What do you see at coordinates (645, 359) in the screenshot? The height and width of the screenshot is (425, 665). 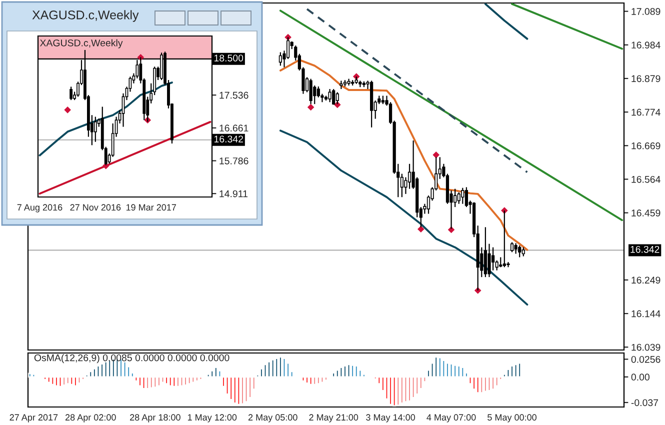 I see `y-tick-label: 0.0256` at bounding box center [645, 359].